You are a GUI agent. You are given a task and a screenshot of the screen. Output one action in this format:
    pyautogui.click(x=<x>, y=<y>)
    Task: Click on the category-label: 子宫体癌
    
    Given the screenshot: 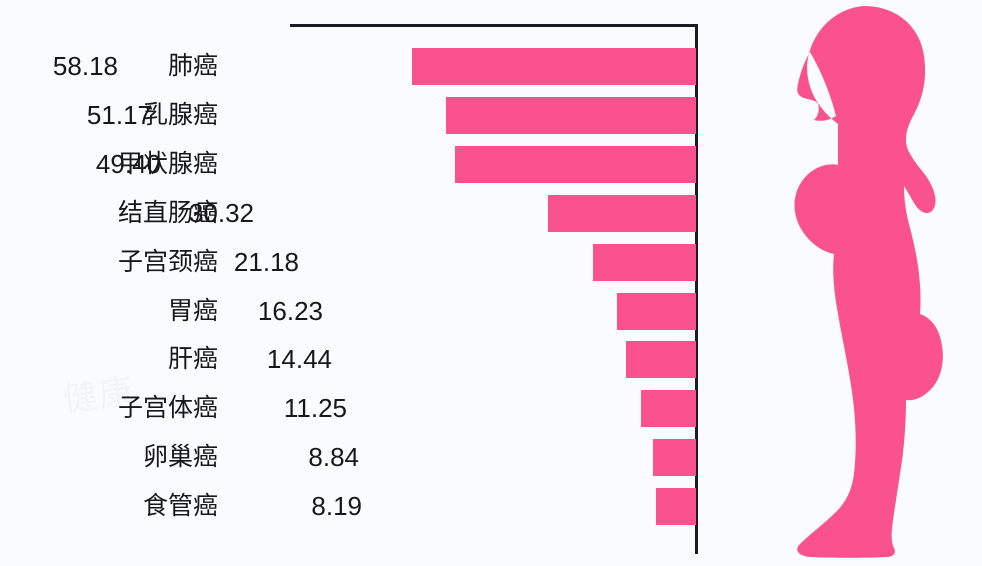 What is the action you would take?
    pyautogui.click(x=167, y=408)
    